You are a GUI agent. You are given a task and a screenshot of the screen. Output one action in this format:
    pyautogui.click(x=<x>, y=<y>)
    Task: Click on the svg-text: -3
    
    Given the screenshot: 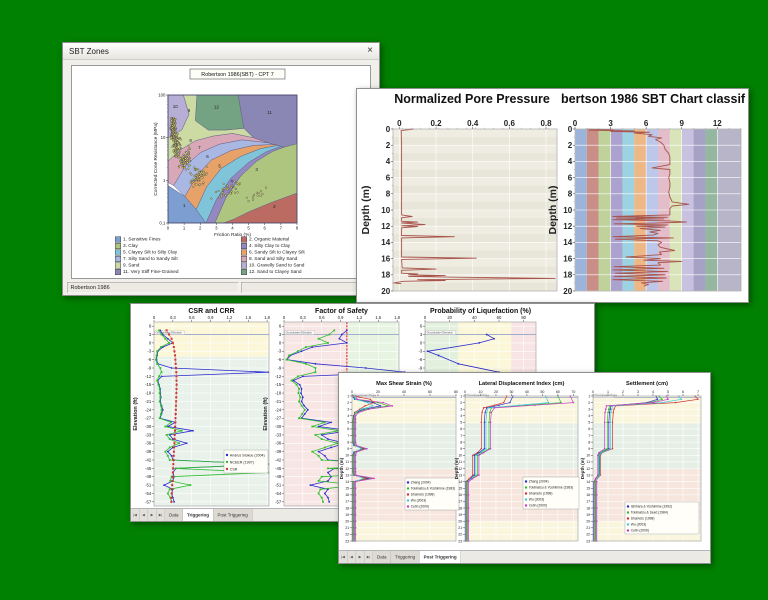 What is the action you would take?
    pyautogui.click(x=420, y=351)
    